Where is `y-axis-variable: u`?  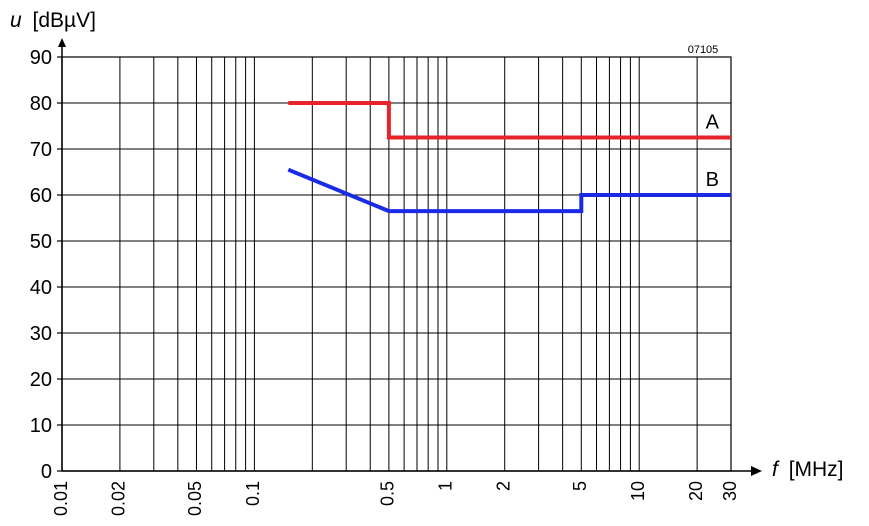
y-axis-variable: u is located at coordinates (16, 20).